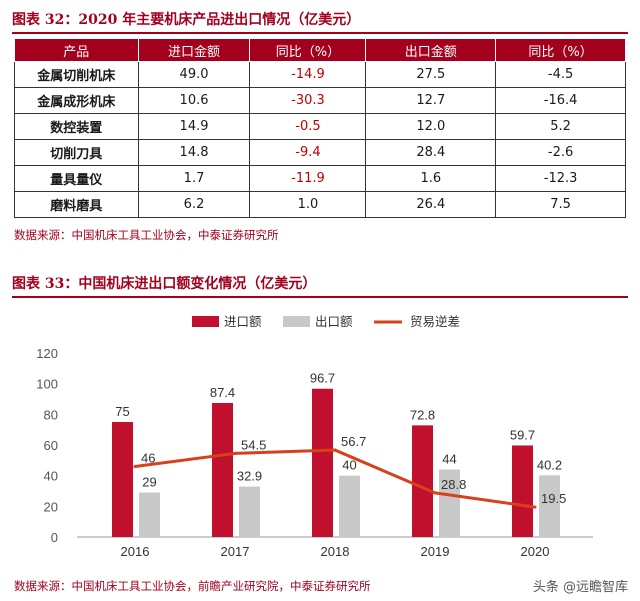  What do you see at coordinates (194, 204) in the screenshot?
I see `import-value-cell: 6.2` at bounding box center [194, 204].